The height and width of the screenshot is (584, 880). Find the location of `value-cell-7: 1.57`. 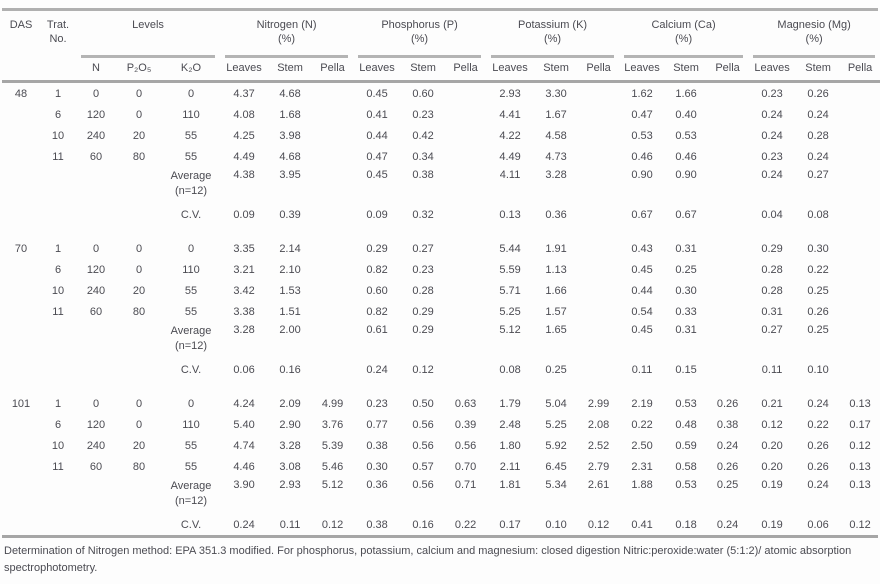

value-cell-7: 1.57 is located at coordinates (556, 311).